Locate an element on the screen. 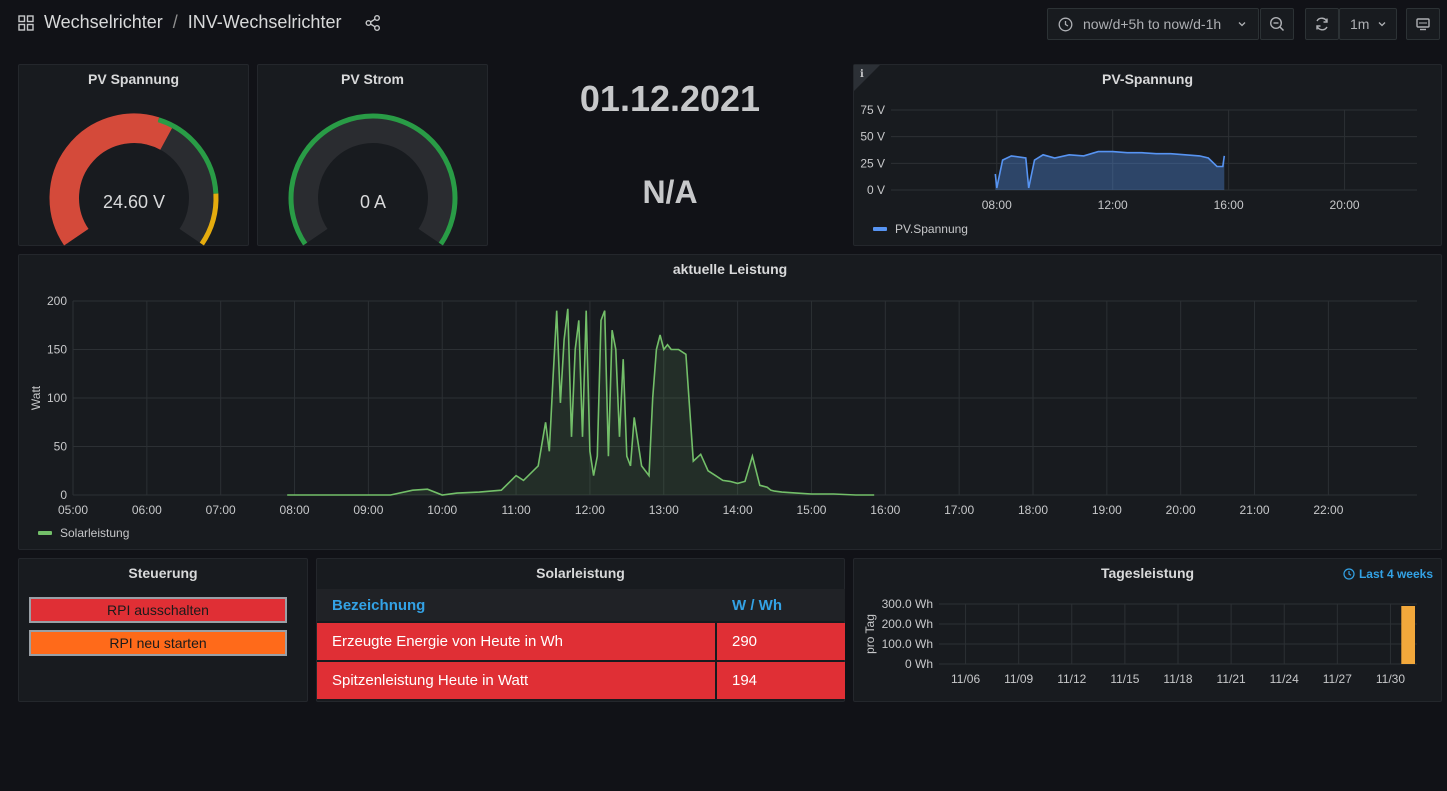  x-tick-label: 08:00 is located at coordinates (295, 510).